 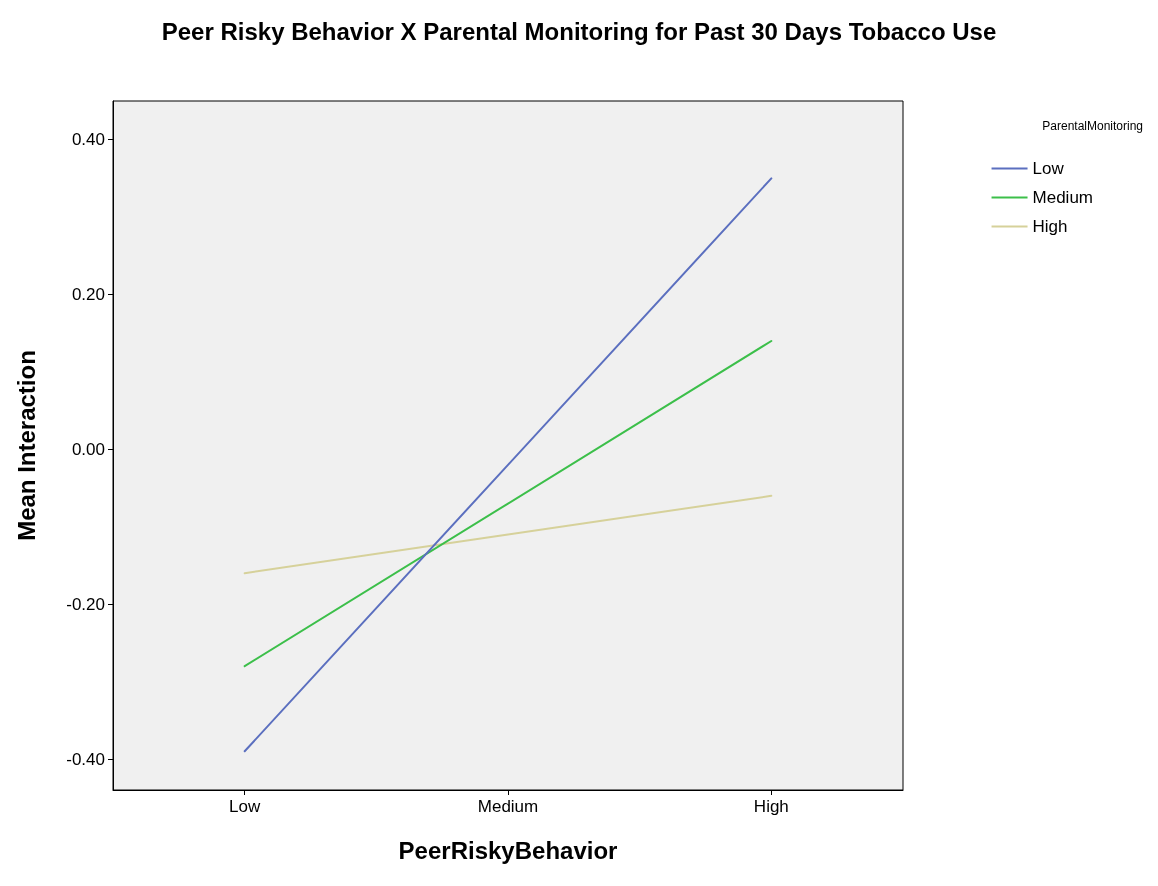 What do you see at coordinates (508, 806) in the screenshot?
I see `x-tick-label: Medium` at bounding box center [508, 806].